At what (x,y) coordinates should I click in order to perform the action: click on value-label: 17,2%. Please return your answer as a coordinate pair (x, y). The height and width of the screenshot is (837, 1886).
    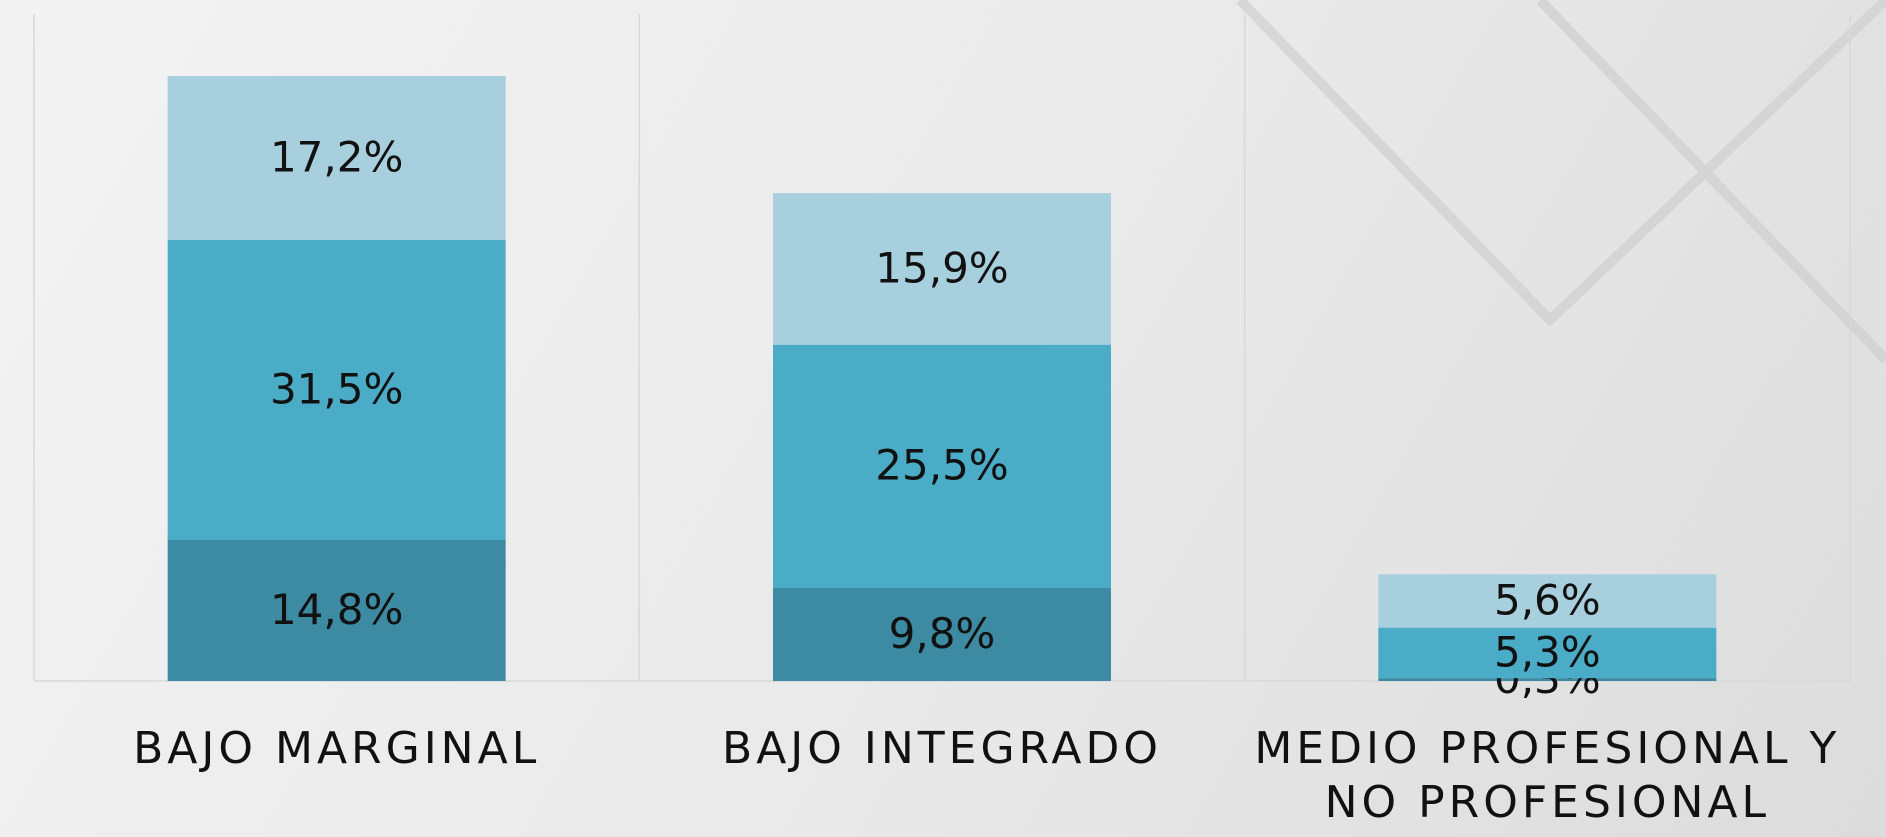
    Looking at the image, I should click on (336, 156).